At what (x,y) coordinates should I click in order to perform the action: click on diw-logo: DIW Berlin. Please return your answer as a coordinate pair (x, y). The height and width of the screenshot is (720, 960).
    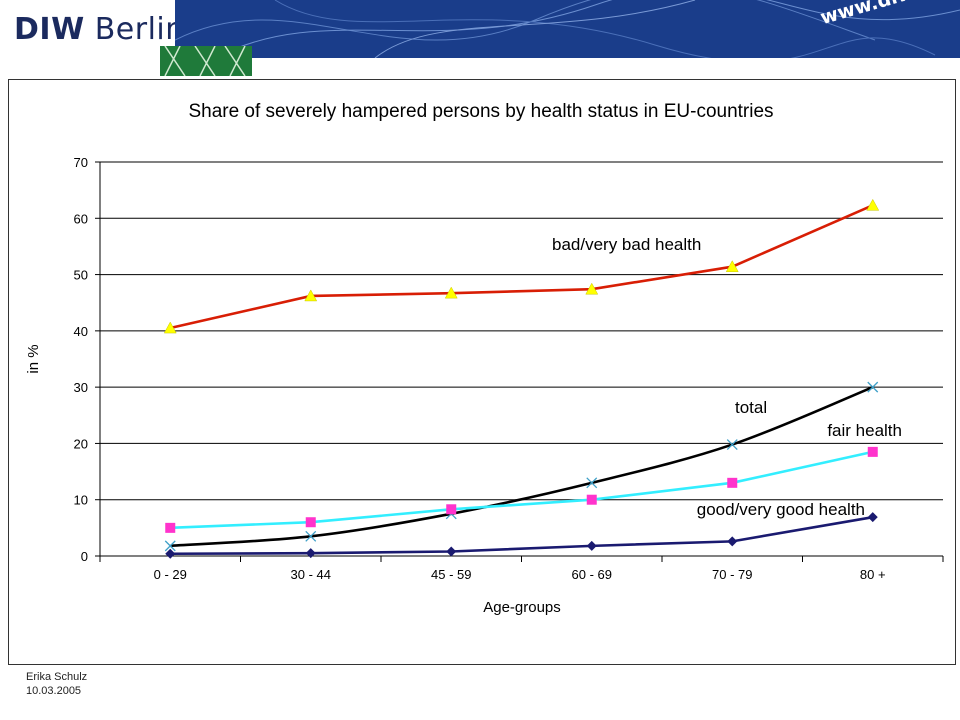
    Looking at the image, I should click on (99, 29).